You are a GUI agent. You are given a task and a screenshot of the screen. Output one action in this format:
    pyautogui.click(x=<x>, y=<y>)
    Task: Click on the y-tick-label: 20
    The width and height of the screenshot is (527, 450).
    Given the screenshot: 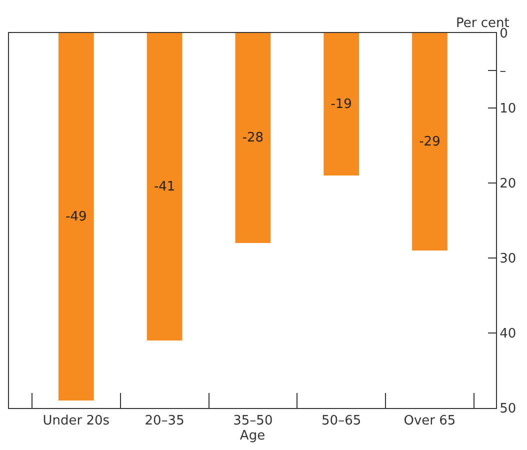 What is the action you would take?
    pyautogui.click(x=508, y=184)
    